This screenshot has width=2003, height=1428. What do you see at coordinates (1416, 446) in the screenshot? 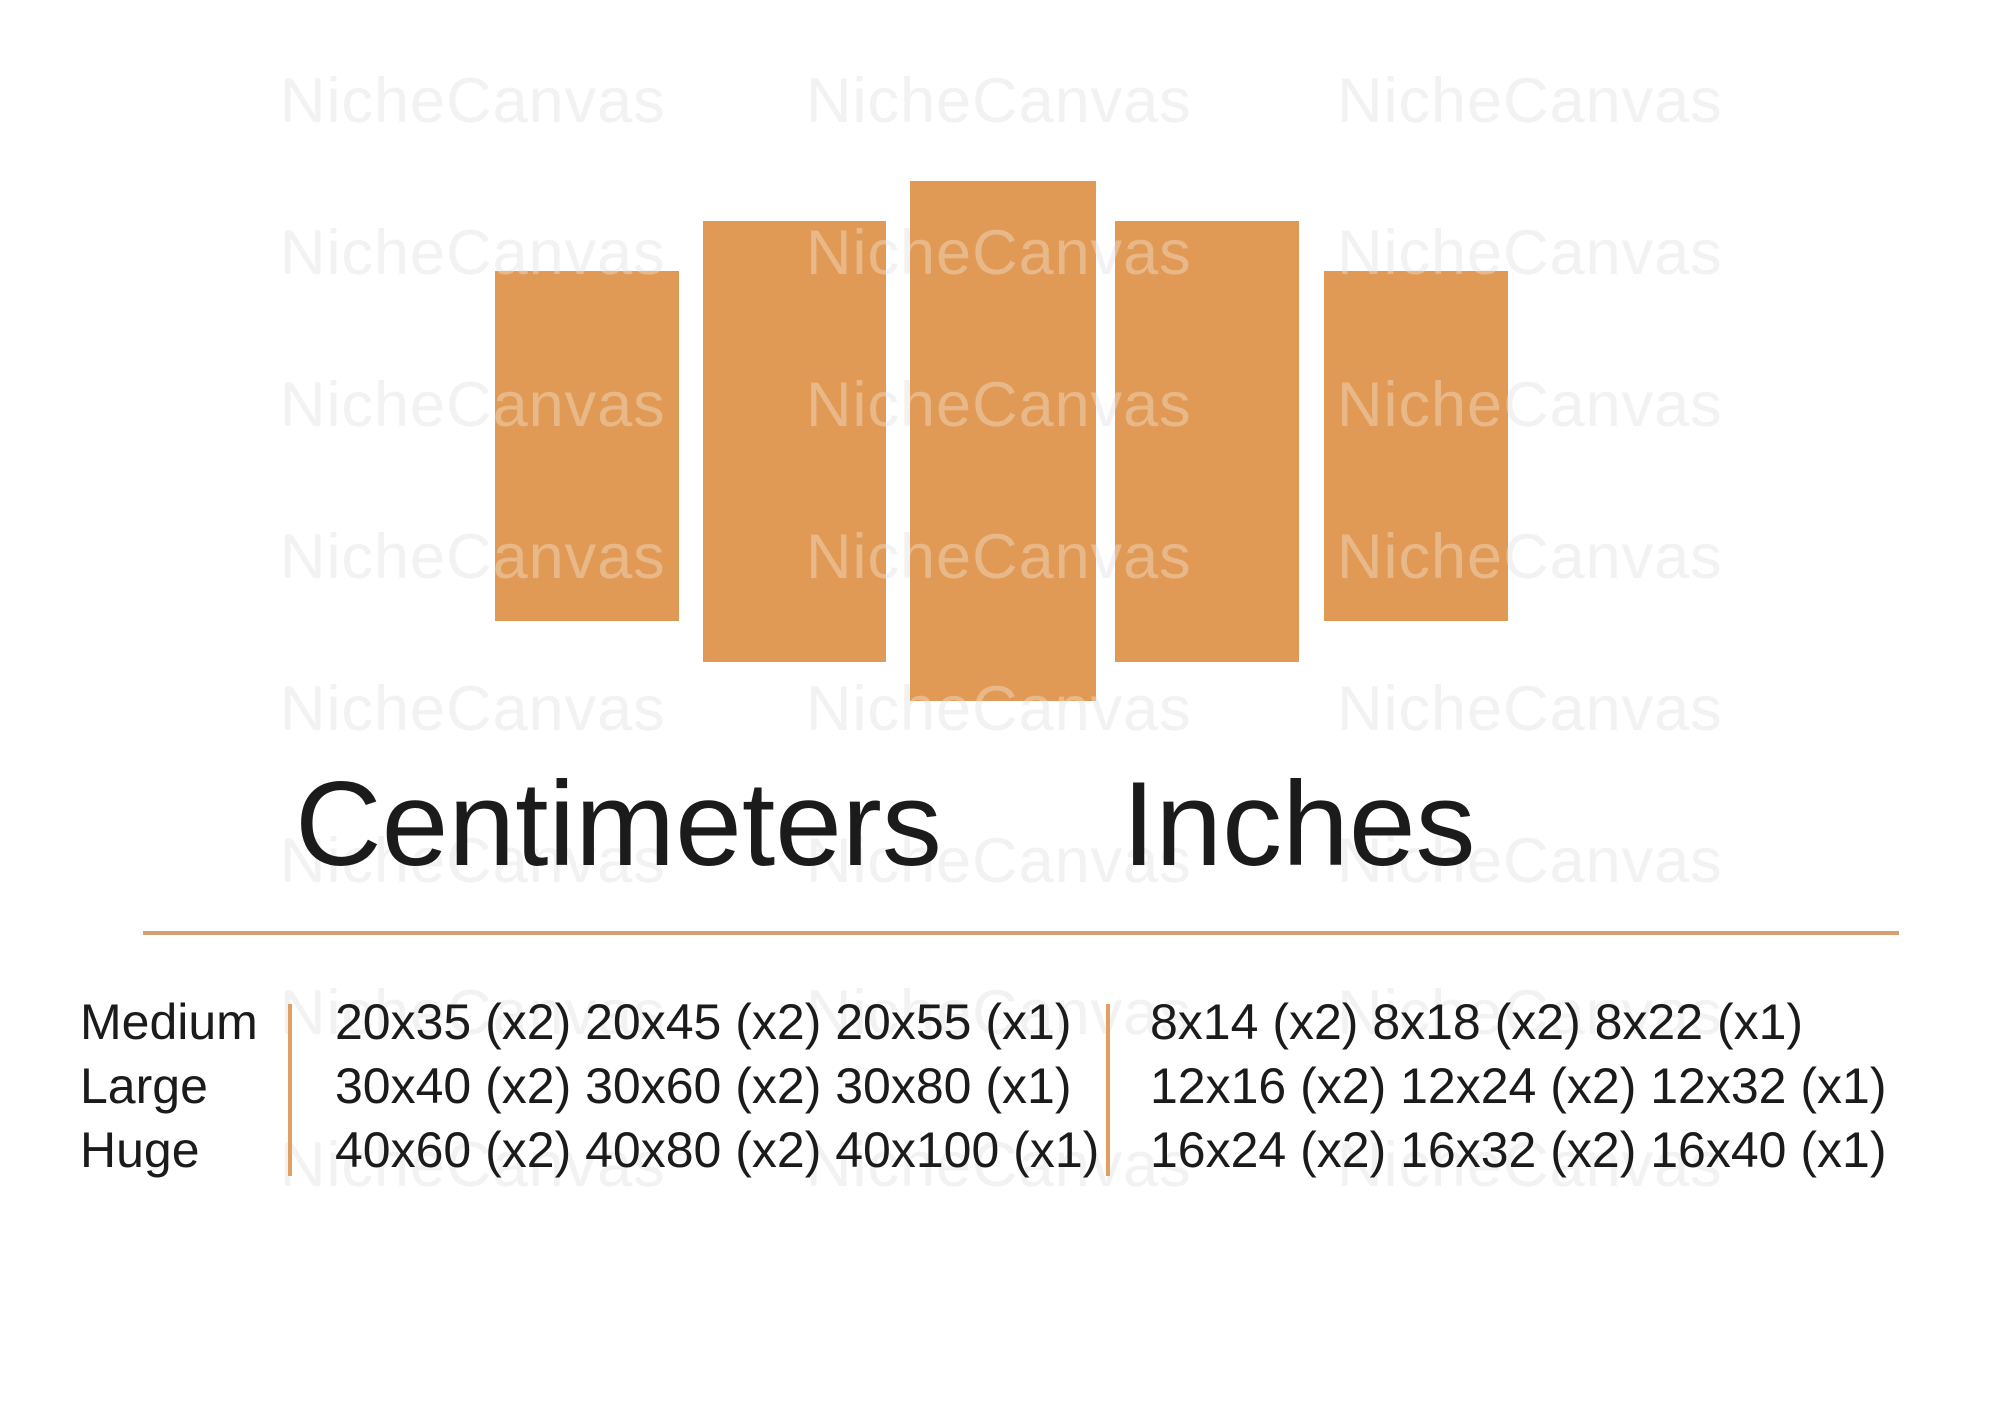
I see `canvas-panel-outer-right` at bounding box center [1416, 446].